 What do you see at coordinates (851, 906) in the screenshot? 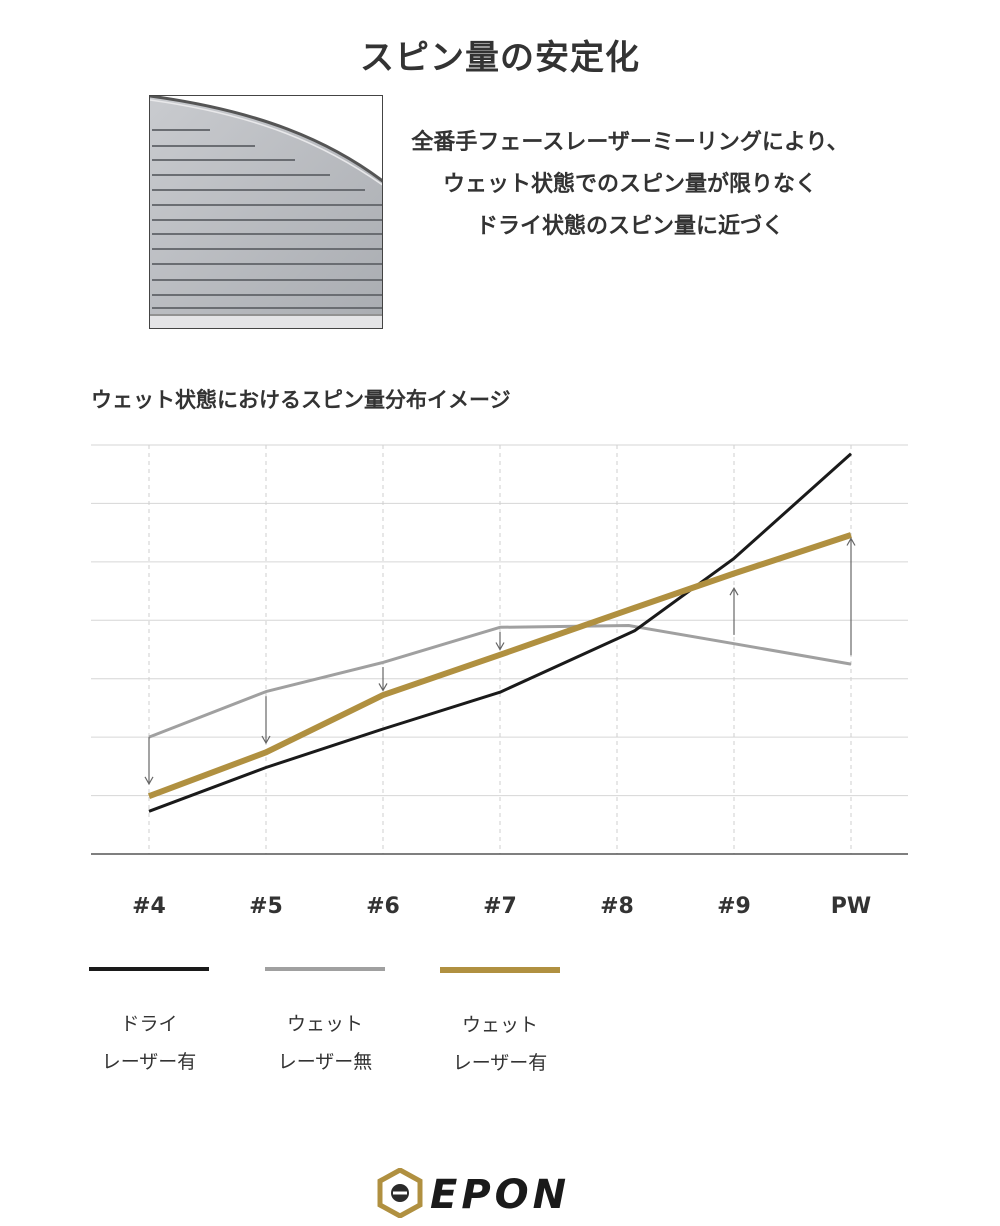
I see `x-tick-label: PW` at bounding box center [851, 906].